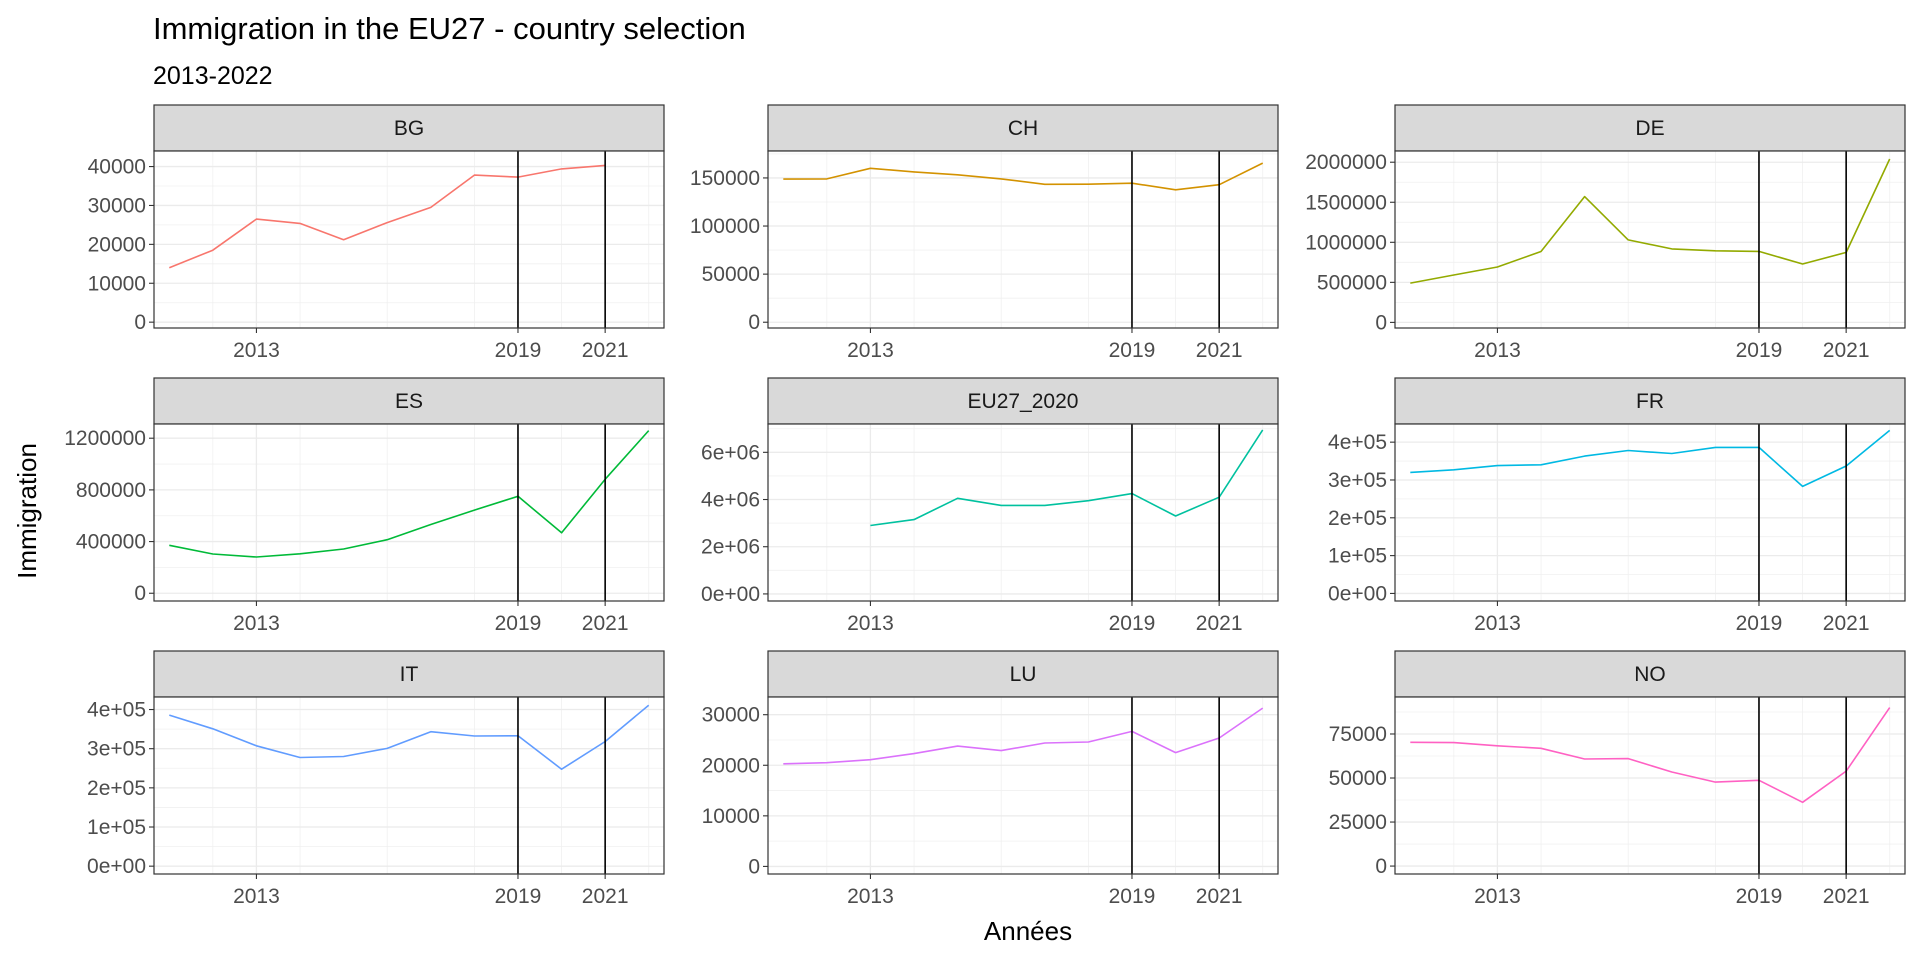 This screenshot has height=960, width=1920. I want to click on y-tick-label: 1000000, so click(1346, 242).